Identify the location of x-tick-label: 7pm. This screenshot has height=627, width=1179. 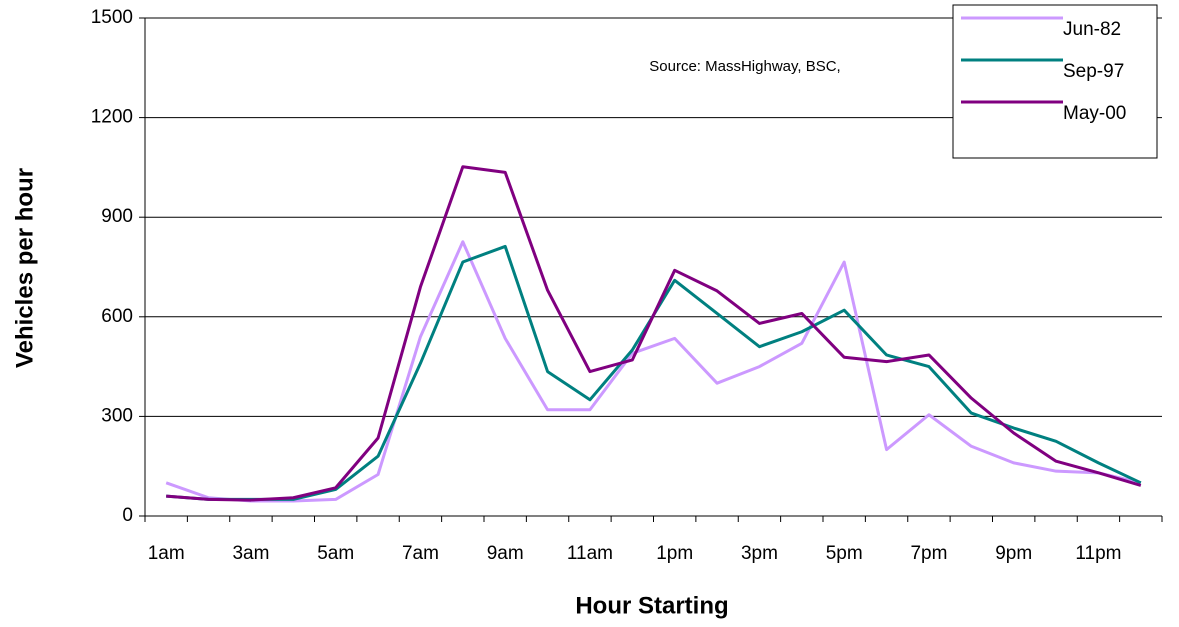
(928, 553).